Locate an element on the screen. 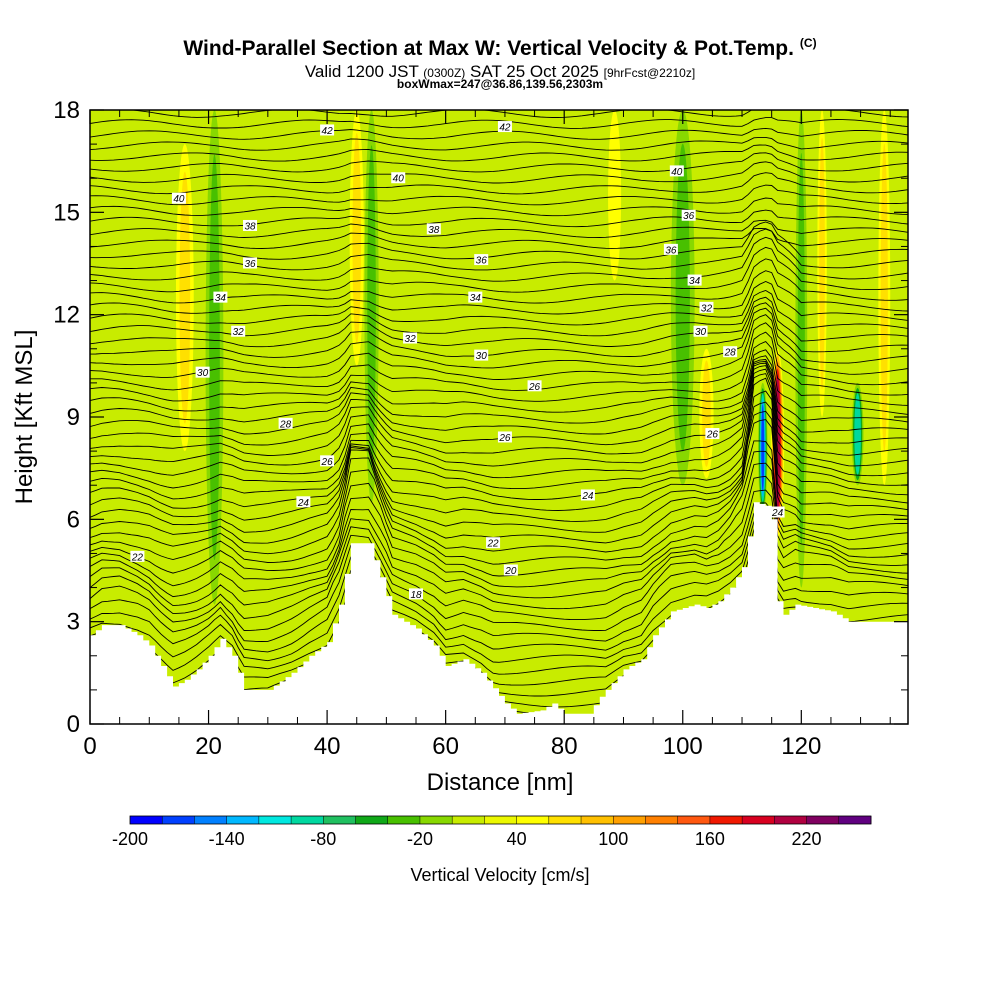 The image size is (1000, 1000). forecast-info: [9hrFcst@2210z] is located at coordinates (649, 73).